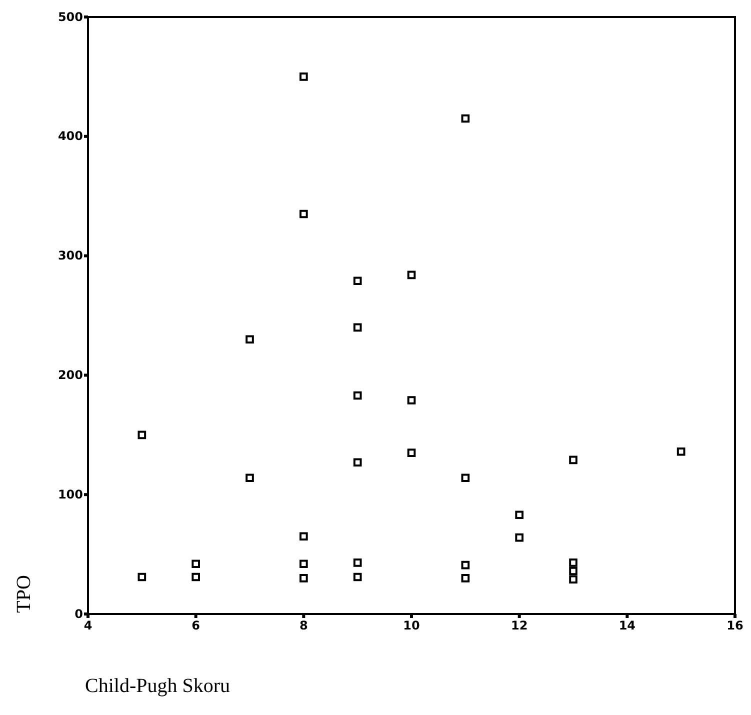 Image resolution: width=751 pixels, height=715 pixels. I want to click on x-tick-label: 10, so click(411, 625).